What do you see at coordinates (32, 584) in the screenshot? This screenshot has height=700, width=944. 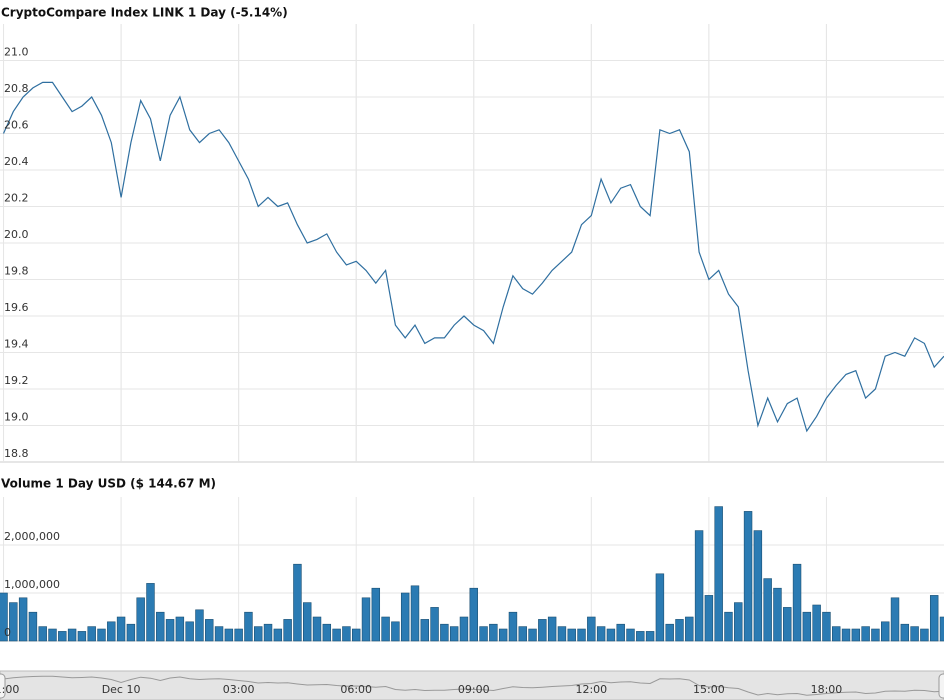 I see `y-tick-label: 1,000,000` at bounding box center [32, 584].